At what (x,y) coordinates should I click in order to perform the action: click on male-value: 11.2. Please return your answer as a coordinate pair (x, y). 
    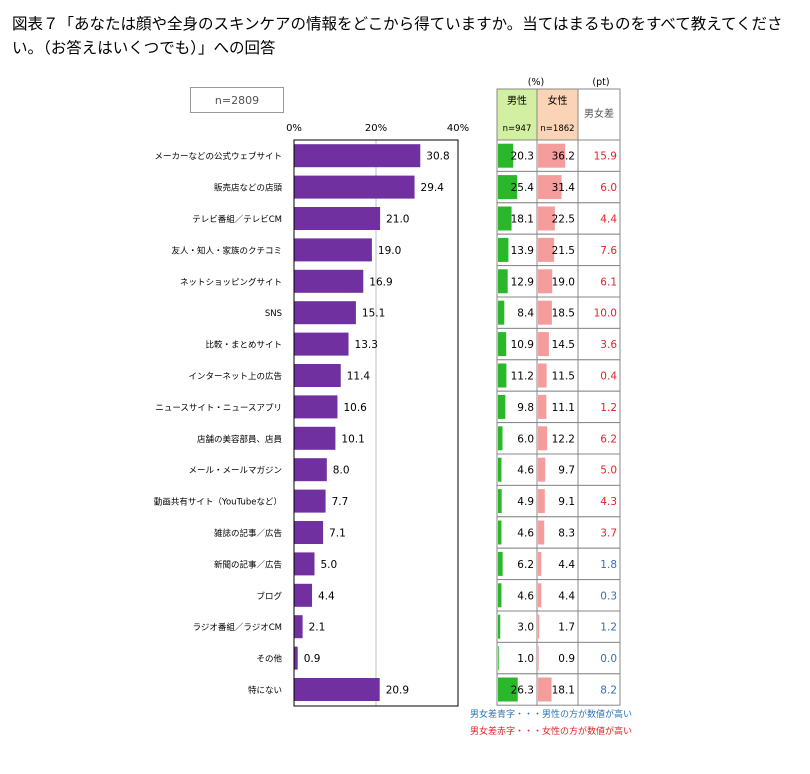
    Looking at the image, I should click on (522, 377).